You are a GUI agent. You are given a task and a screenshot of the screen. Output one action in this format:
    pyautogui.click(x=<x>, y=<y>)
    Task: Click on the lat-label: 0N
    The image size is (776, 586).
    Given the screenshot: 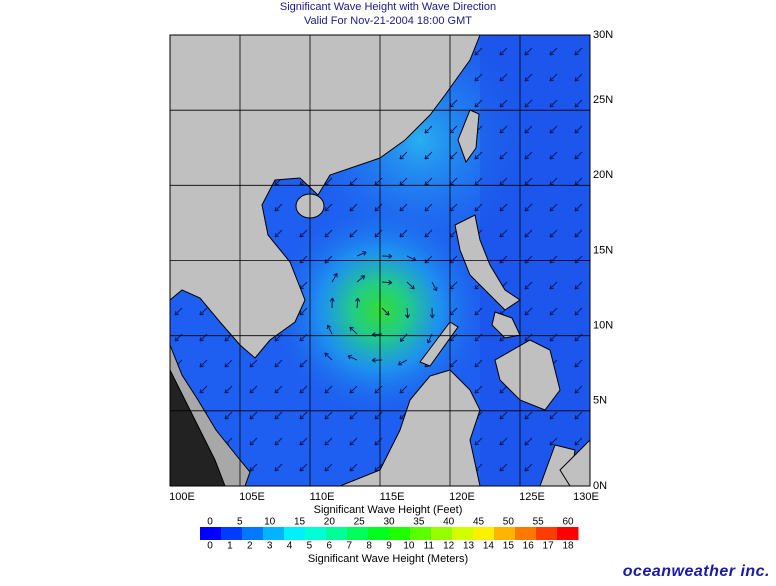 What is the action you would take?
    pyautogui.click(x=600, y=486)
    